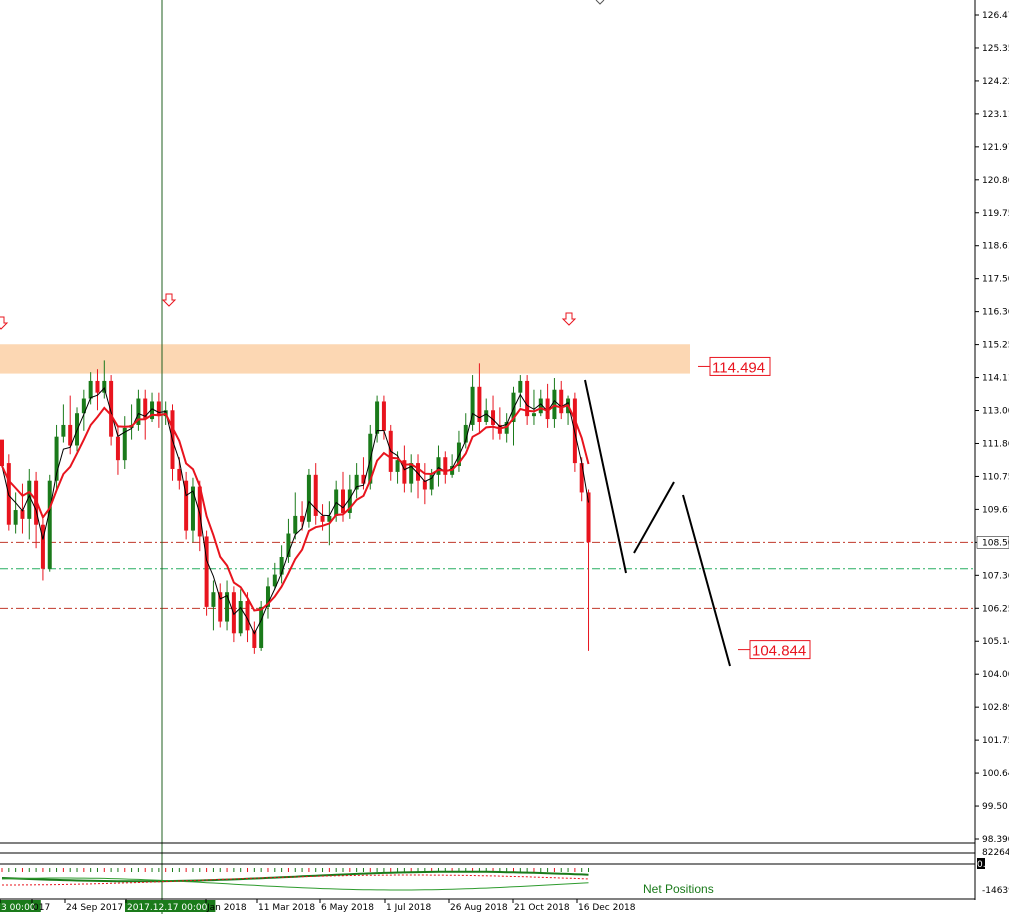 Image resolution: width=1009 pixels, height=914 pixels. Describe the element at coordinates (94, 908) in the screenshot. I see `date-label-2: 24 Sep 2017` at that location.